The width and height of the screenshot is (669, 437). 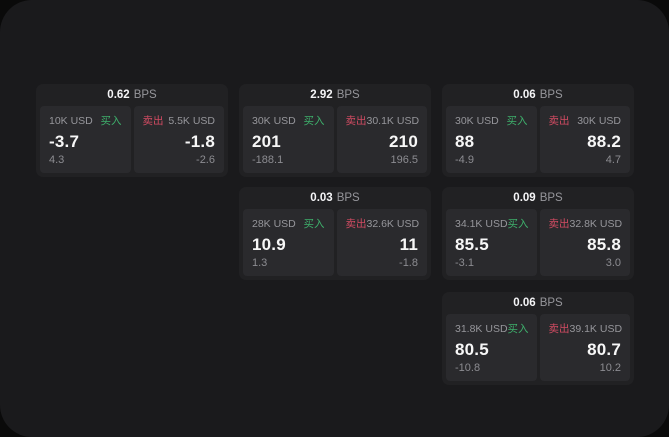 I want to click on buy-panel-top: 10K USD 买入, so click(x=85, y=120).